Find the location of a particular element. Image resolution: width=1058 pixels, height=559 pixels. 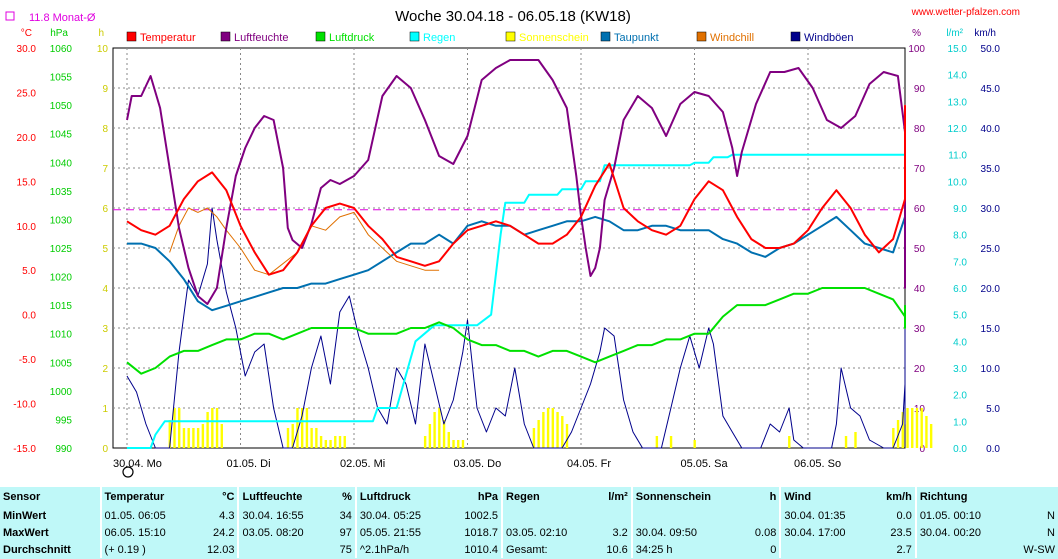

wind-tick-label: 20.0 is located at coordinates (991, 289).